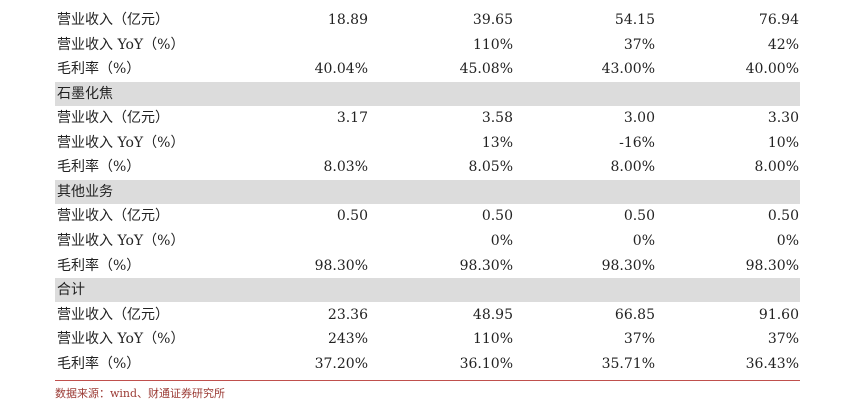  What do you see at coordinates (634, 20) in the screenshot?
I see `value-cell: 54.15` at bounding box center [634, 20].